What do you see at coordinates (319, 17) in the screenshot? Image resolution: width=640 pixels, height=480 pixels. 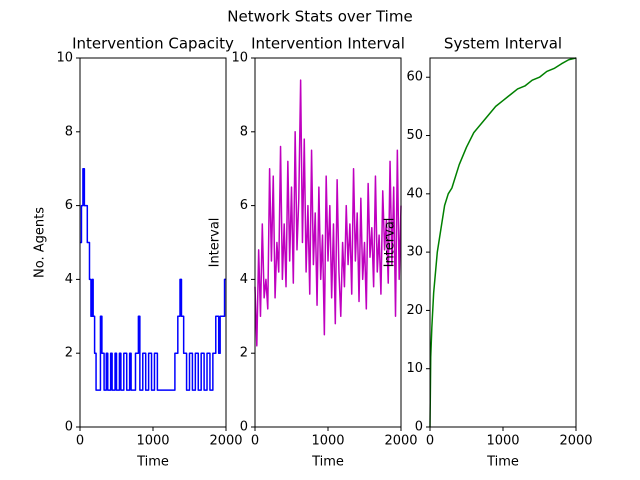 I see `figure-title: Network Stats over Time` at bounding box center [319, 17].